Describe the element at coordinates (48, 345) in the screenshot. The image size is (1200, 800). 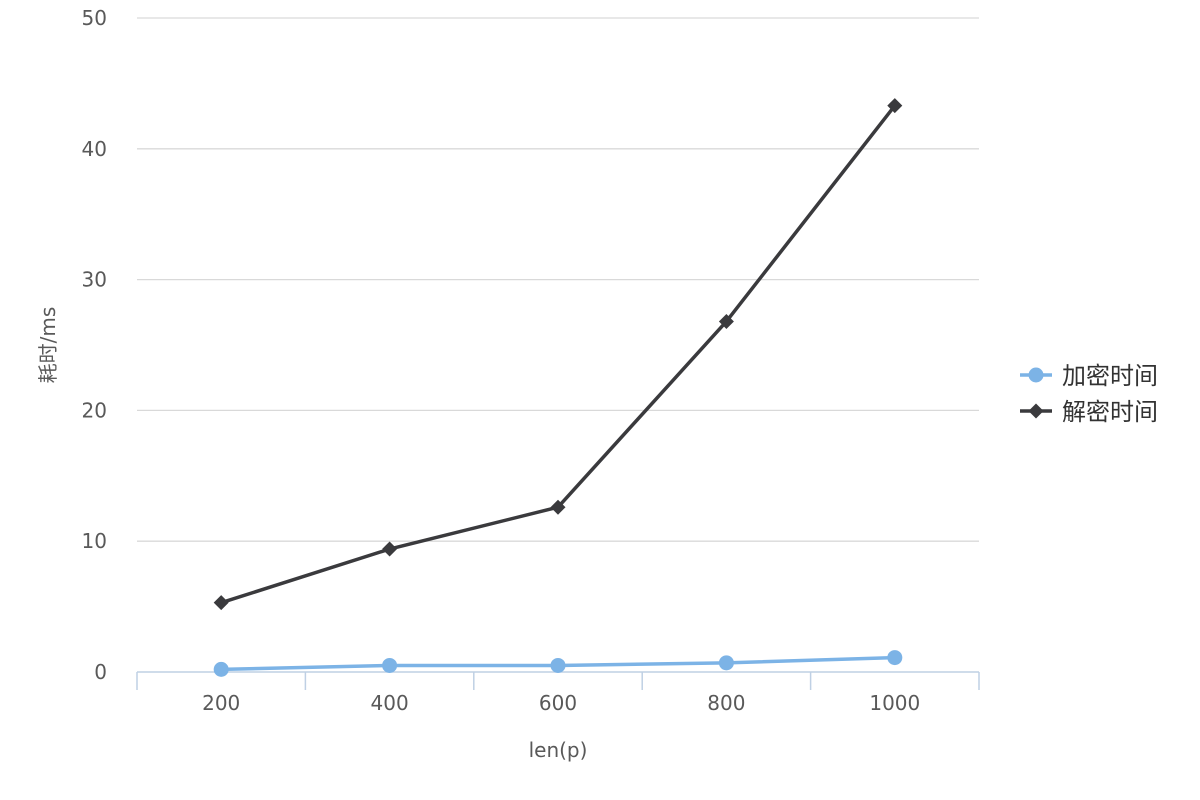
I see `y-axis-title: 耗时/ms` at that location.